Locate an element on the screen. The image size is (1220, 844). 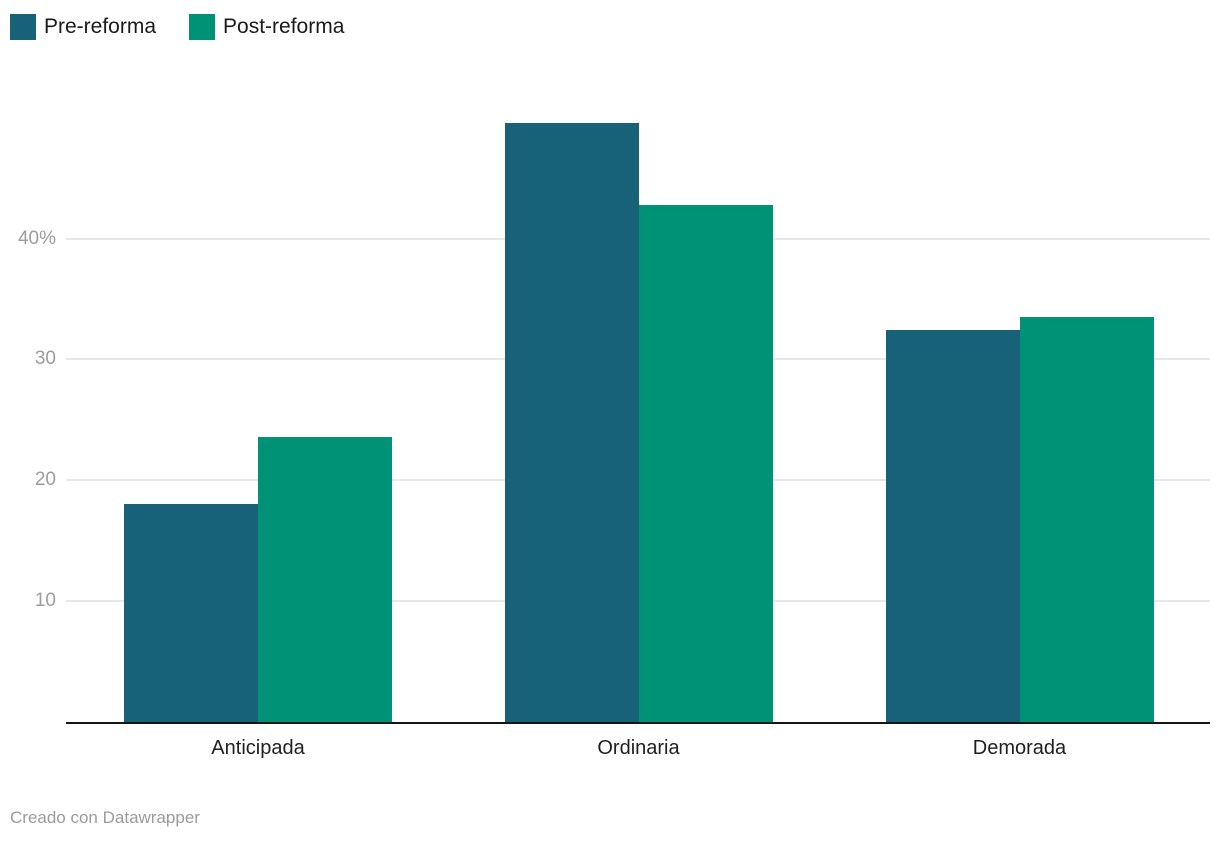
y-axis-tick-label-20: 20 is located at coordinates (45, 480).